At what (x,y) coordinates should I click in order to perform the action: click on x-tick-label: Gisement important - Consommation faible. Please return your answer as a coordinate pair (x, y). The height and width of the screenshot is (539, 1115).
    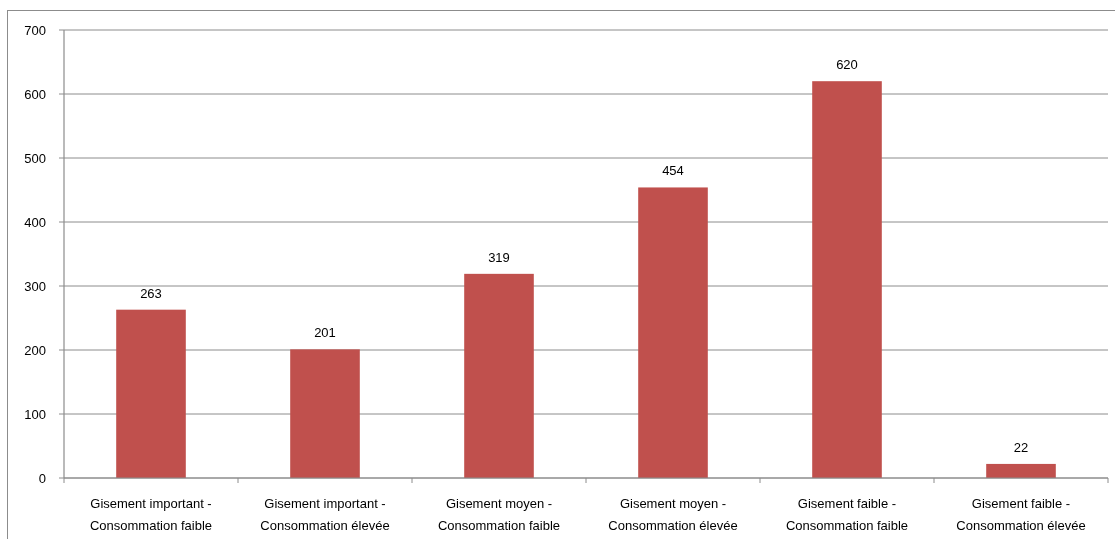
    Looking at the image, I should click on (151, 514).